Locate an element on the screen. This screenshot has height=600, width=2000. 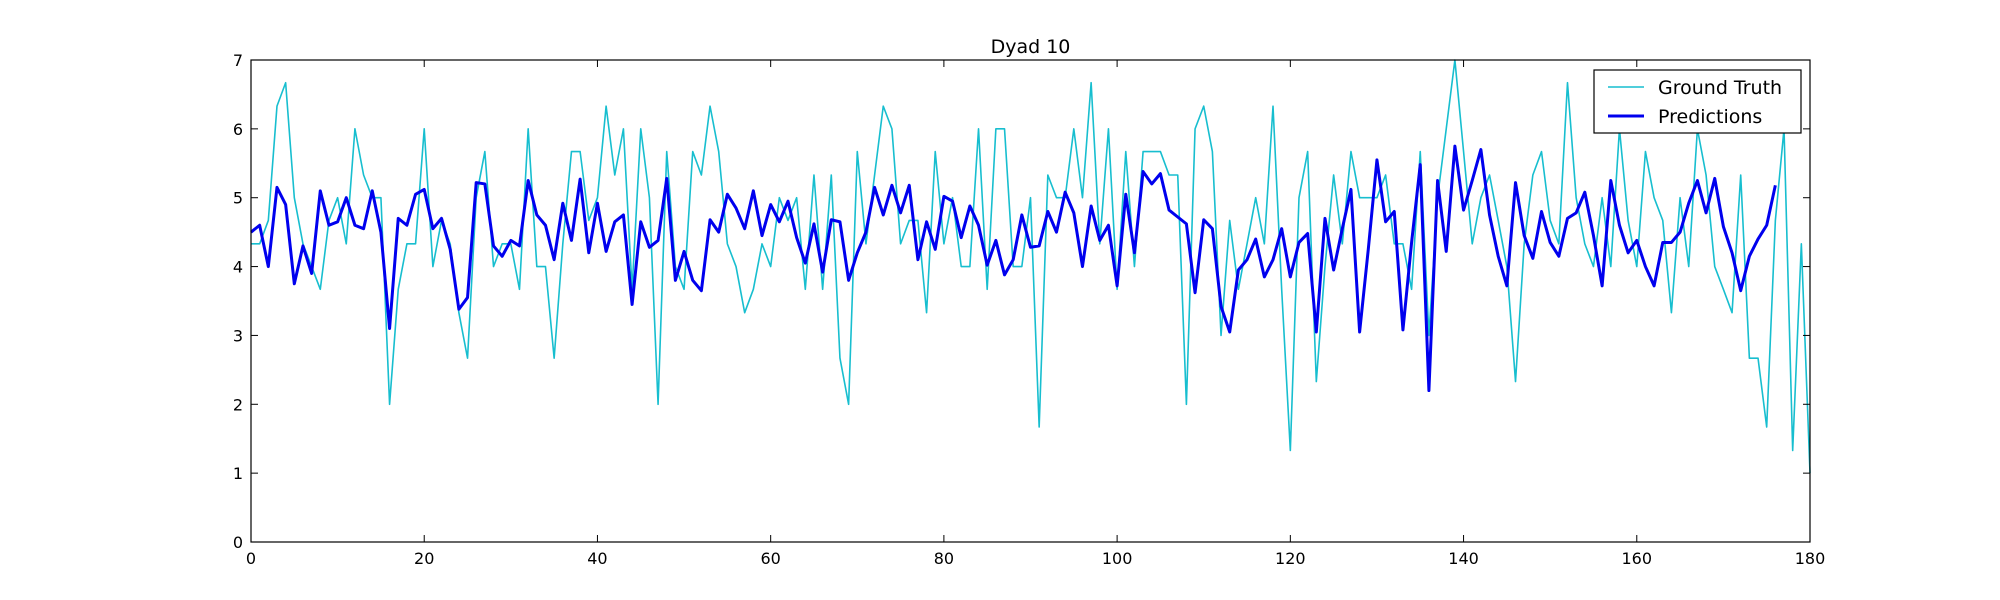
x-tick-label: 100 is located at coordinates (1117, 558).